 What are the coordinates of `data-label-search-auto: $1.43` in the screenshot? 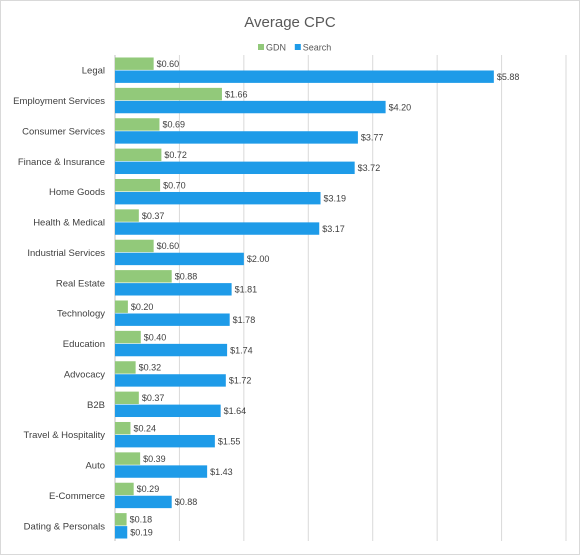 It's located at (221, 472).